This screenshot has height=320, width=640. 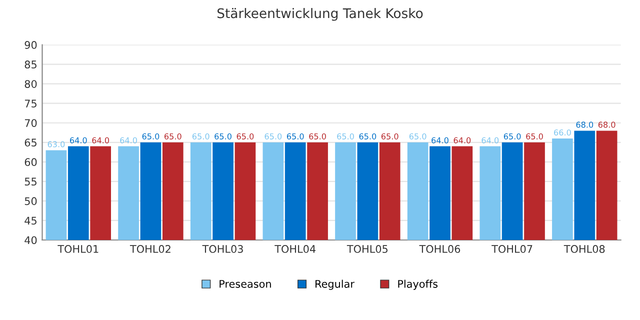 I want to click on legend-label: Regular, so click(x=335, y=285).